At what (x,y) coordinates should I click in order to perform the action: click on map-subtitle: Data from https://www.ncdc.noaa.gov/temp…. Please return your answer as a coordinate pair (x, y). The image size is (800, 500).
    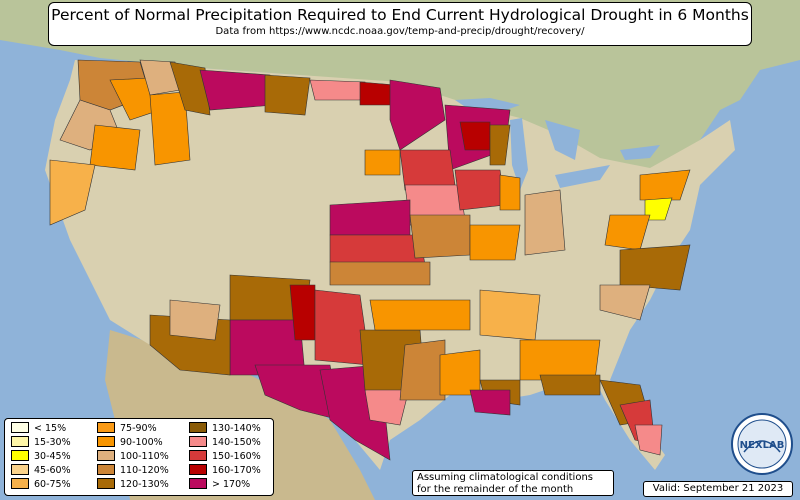
    Looking at the image, I should click on (400, 31).